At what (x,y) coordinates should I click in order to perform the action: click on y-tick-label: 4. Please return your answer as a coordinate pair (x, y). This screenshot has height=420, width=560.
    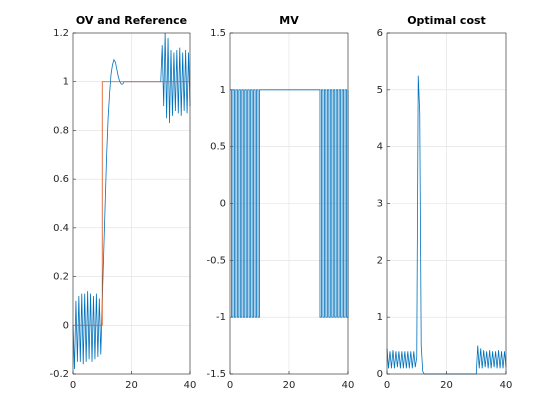
    Looking at the image, I should click on (380, 147).